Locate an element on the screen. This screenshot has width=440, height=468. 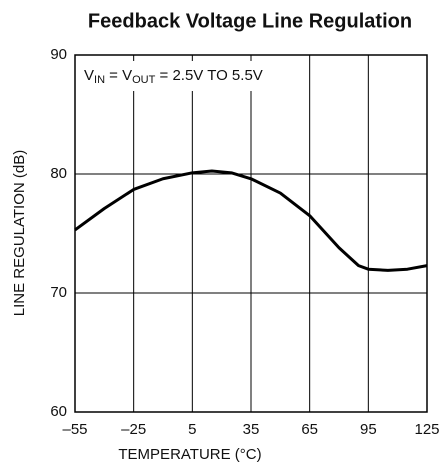
x-tick-label: –25 is located at coordinates (133, 429).